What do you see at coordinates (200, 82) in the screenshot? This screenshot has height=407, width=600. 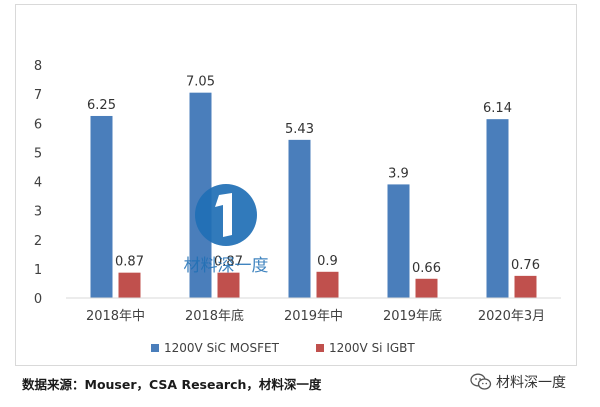 I see `data-label: 7.05` at bounding box center [200, 82].